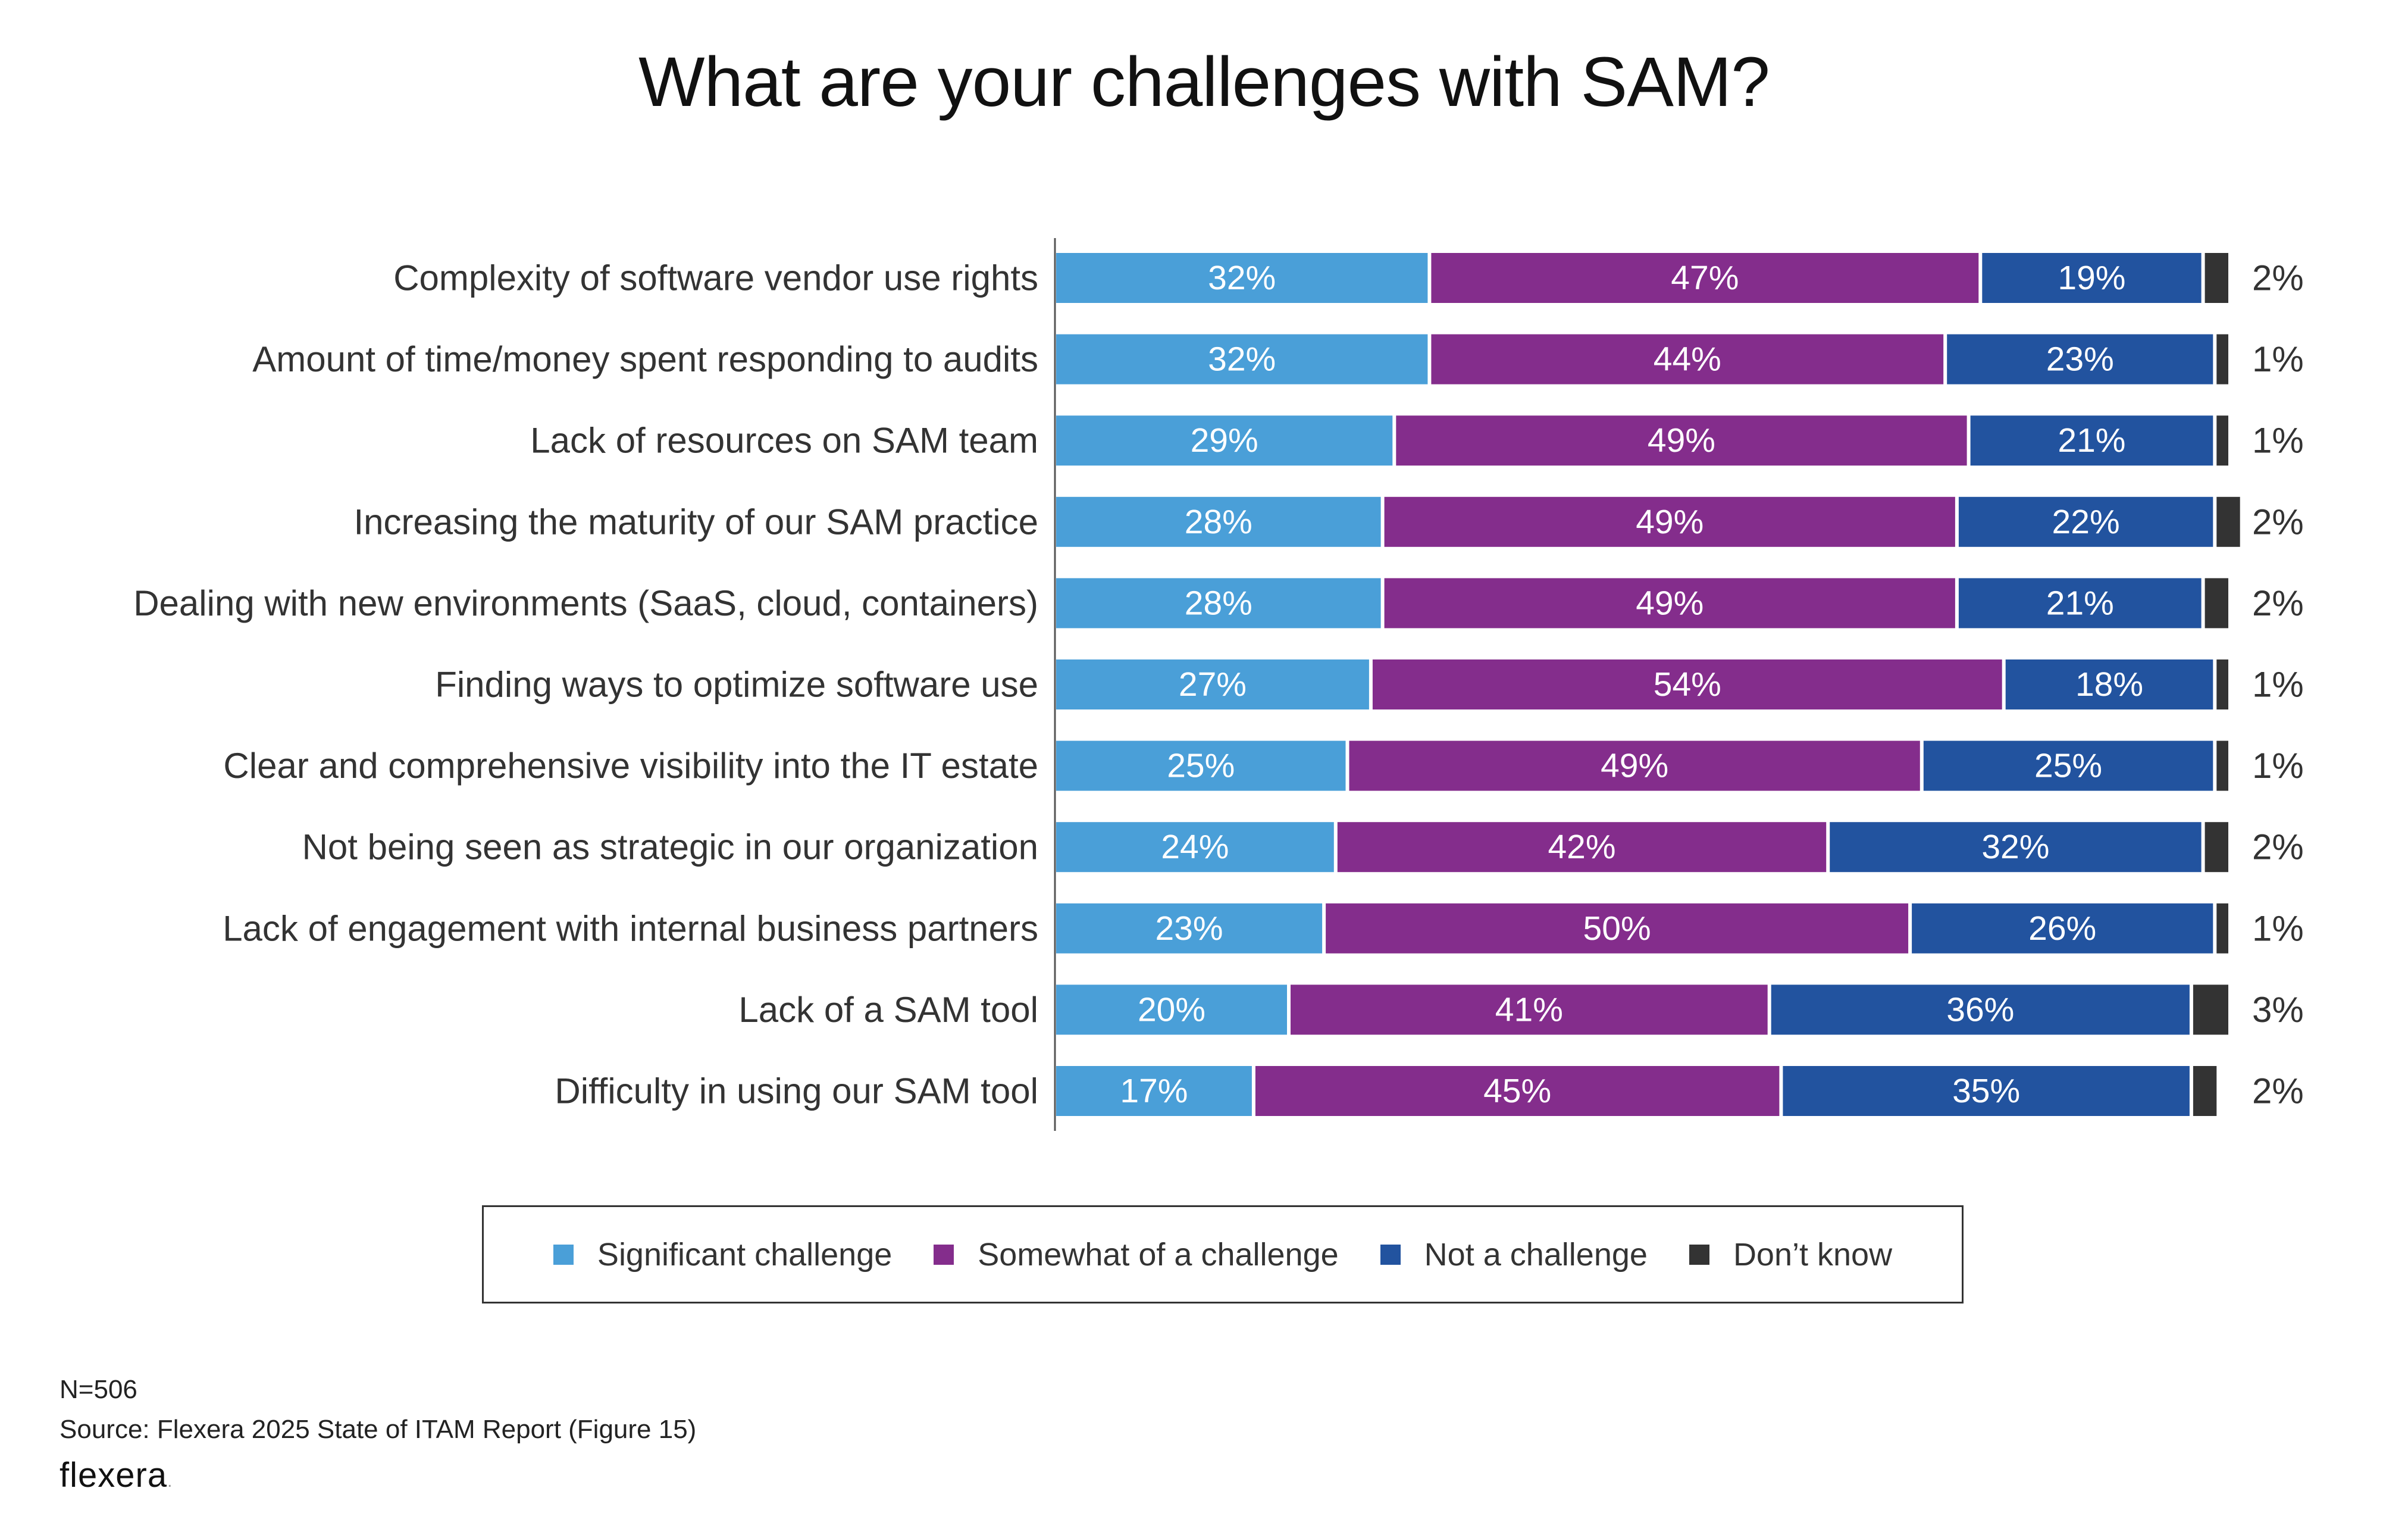 This screenshot has height=1538, width=2408. I want to click on category-label: Lack of resources on SAM team, so click(784, 441).